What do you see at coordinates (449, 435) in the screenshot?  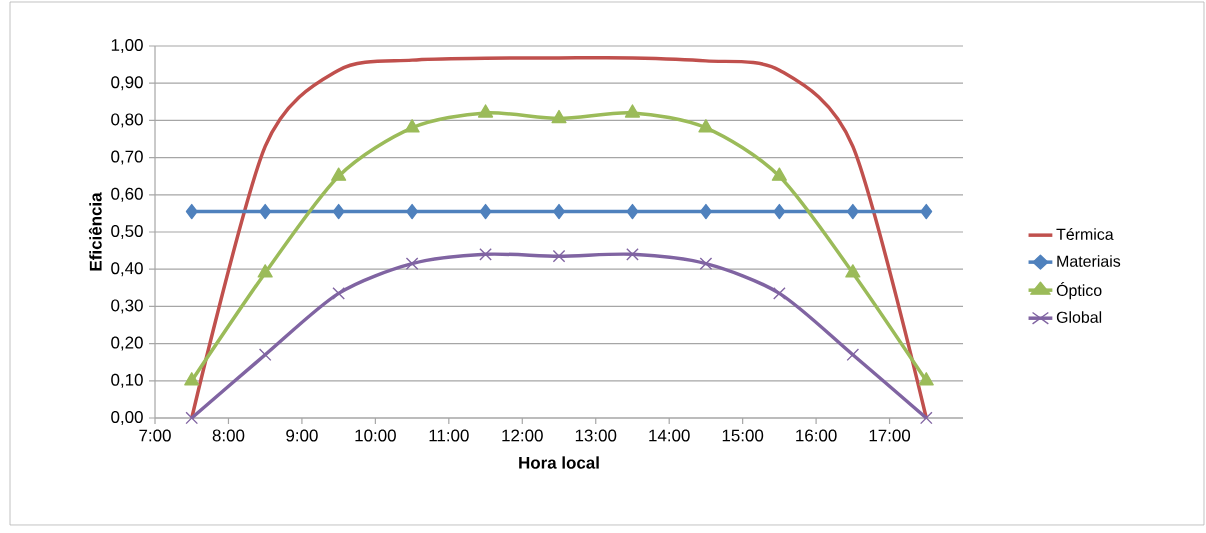 I see `x-tick-label: 11:00` at bounding box center [449, 435].